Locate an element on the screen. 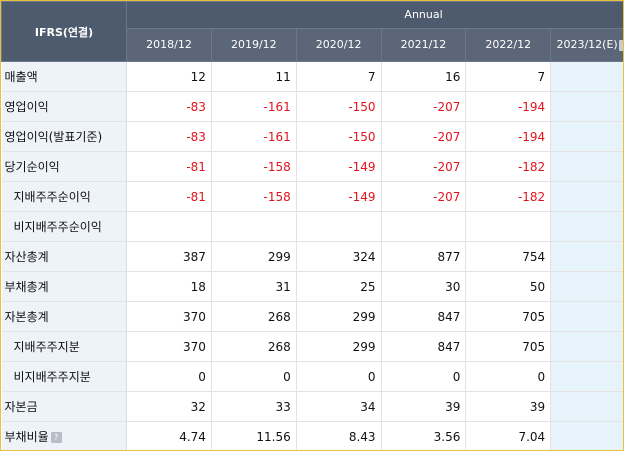 The width and height of the screenshot is (624, 451). row-label-cell: 자산총계 is located at coordinates (64, 256).